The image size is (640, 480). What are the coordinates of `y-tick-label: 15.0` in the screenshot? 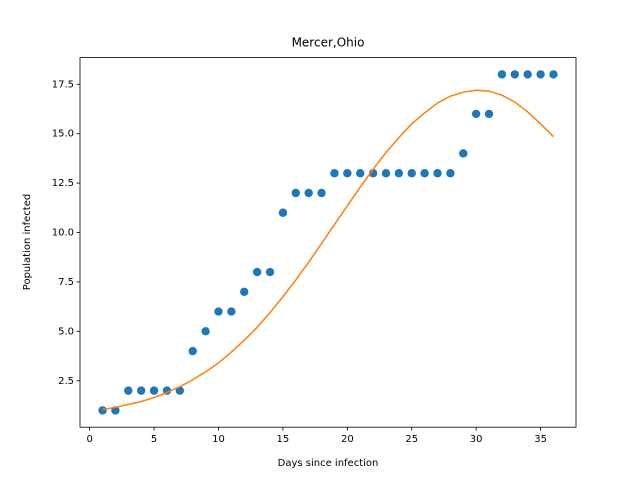 It's located at (63, 134).